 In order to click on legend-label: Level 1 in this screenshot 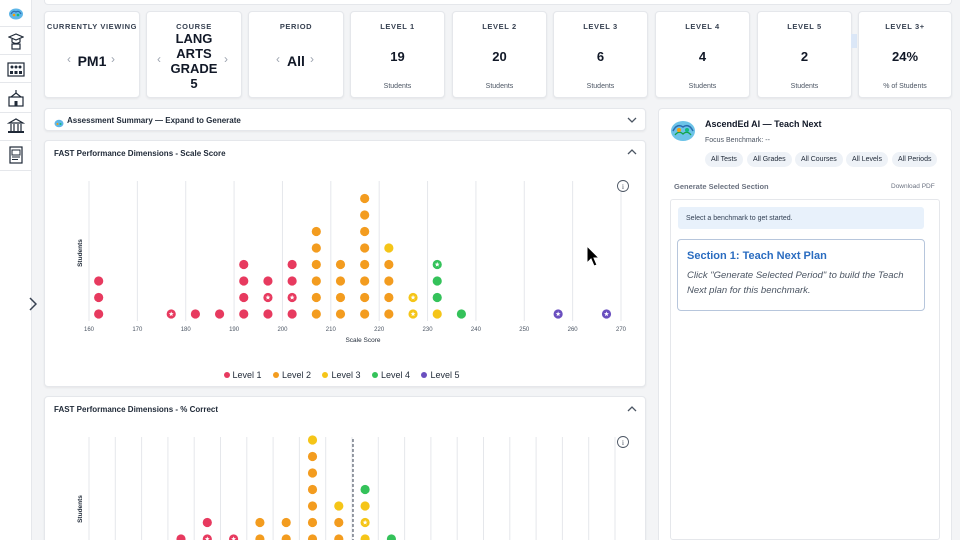, I will do `click(247, 375)`.